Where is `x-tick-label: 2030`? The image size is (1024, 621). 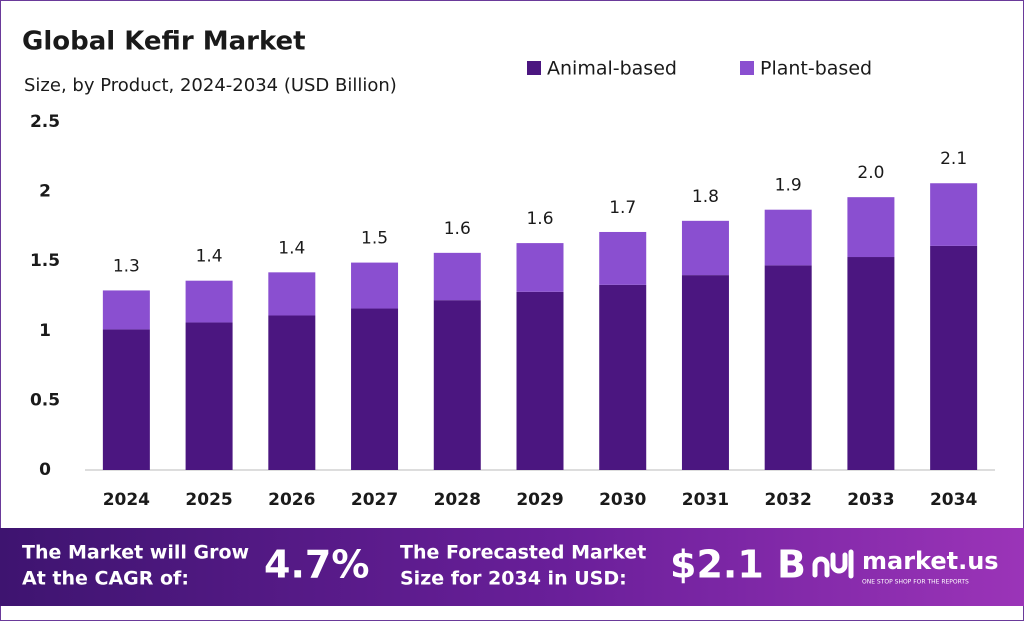 x-tick-label: 2030 is located at coordinates (622, 500).